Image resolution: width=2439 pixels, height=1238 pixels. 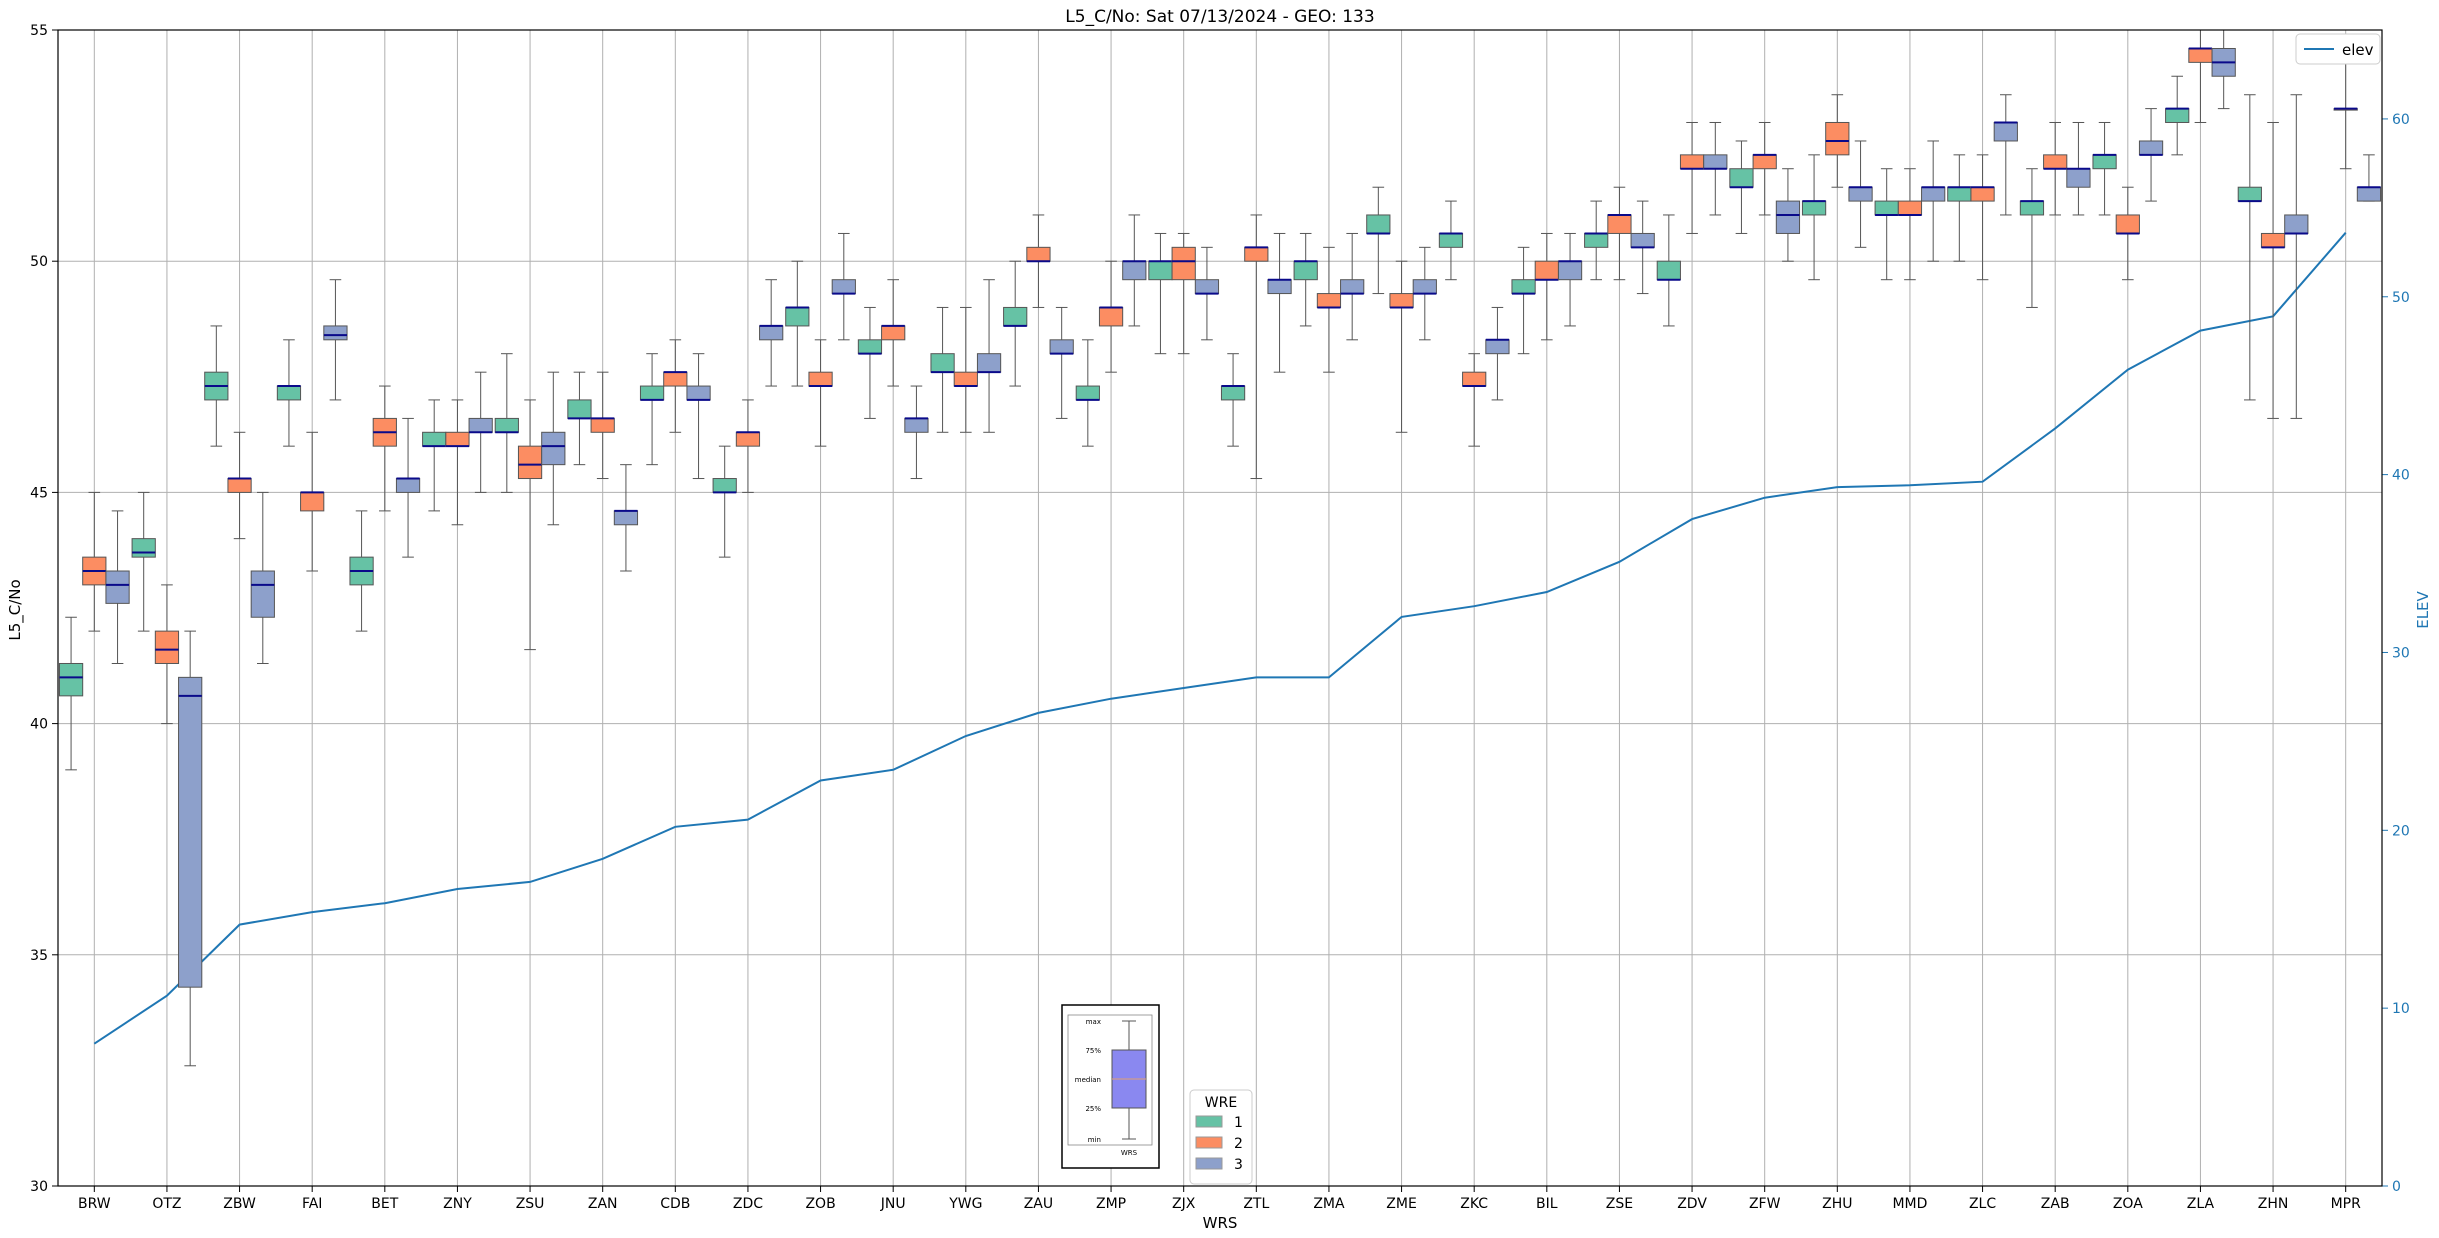 What do you see at coordinates (1352, 286) in the screenshot?
I see `box-ZMA-wre3` at bounding box center [1352, 286].